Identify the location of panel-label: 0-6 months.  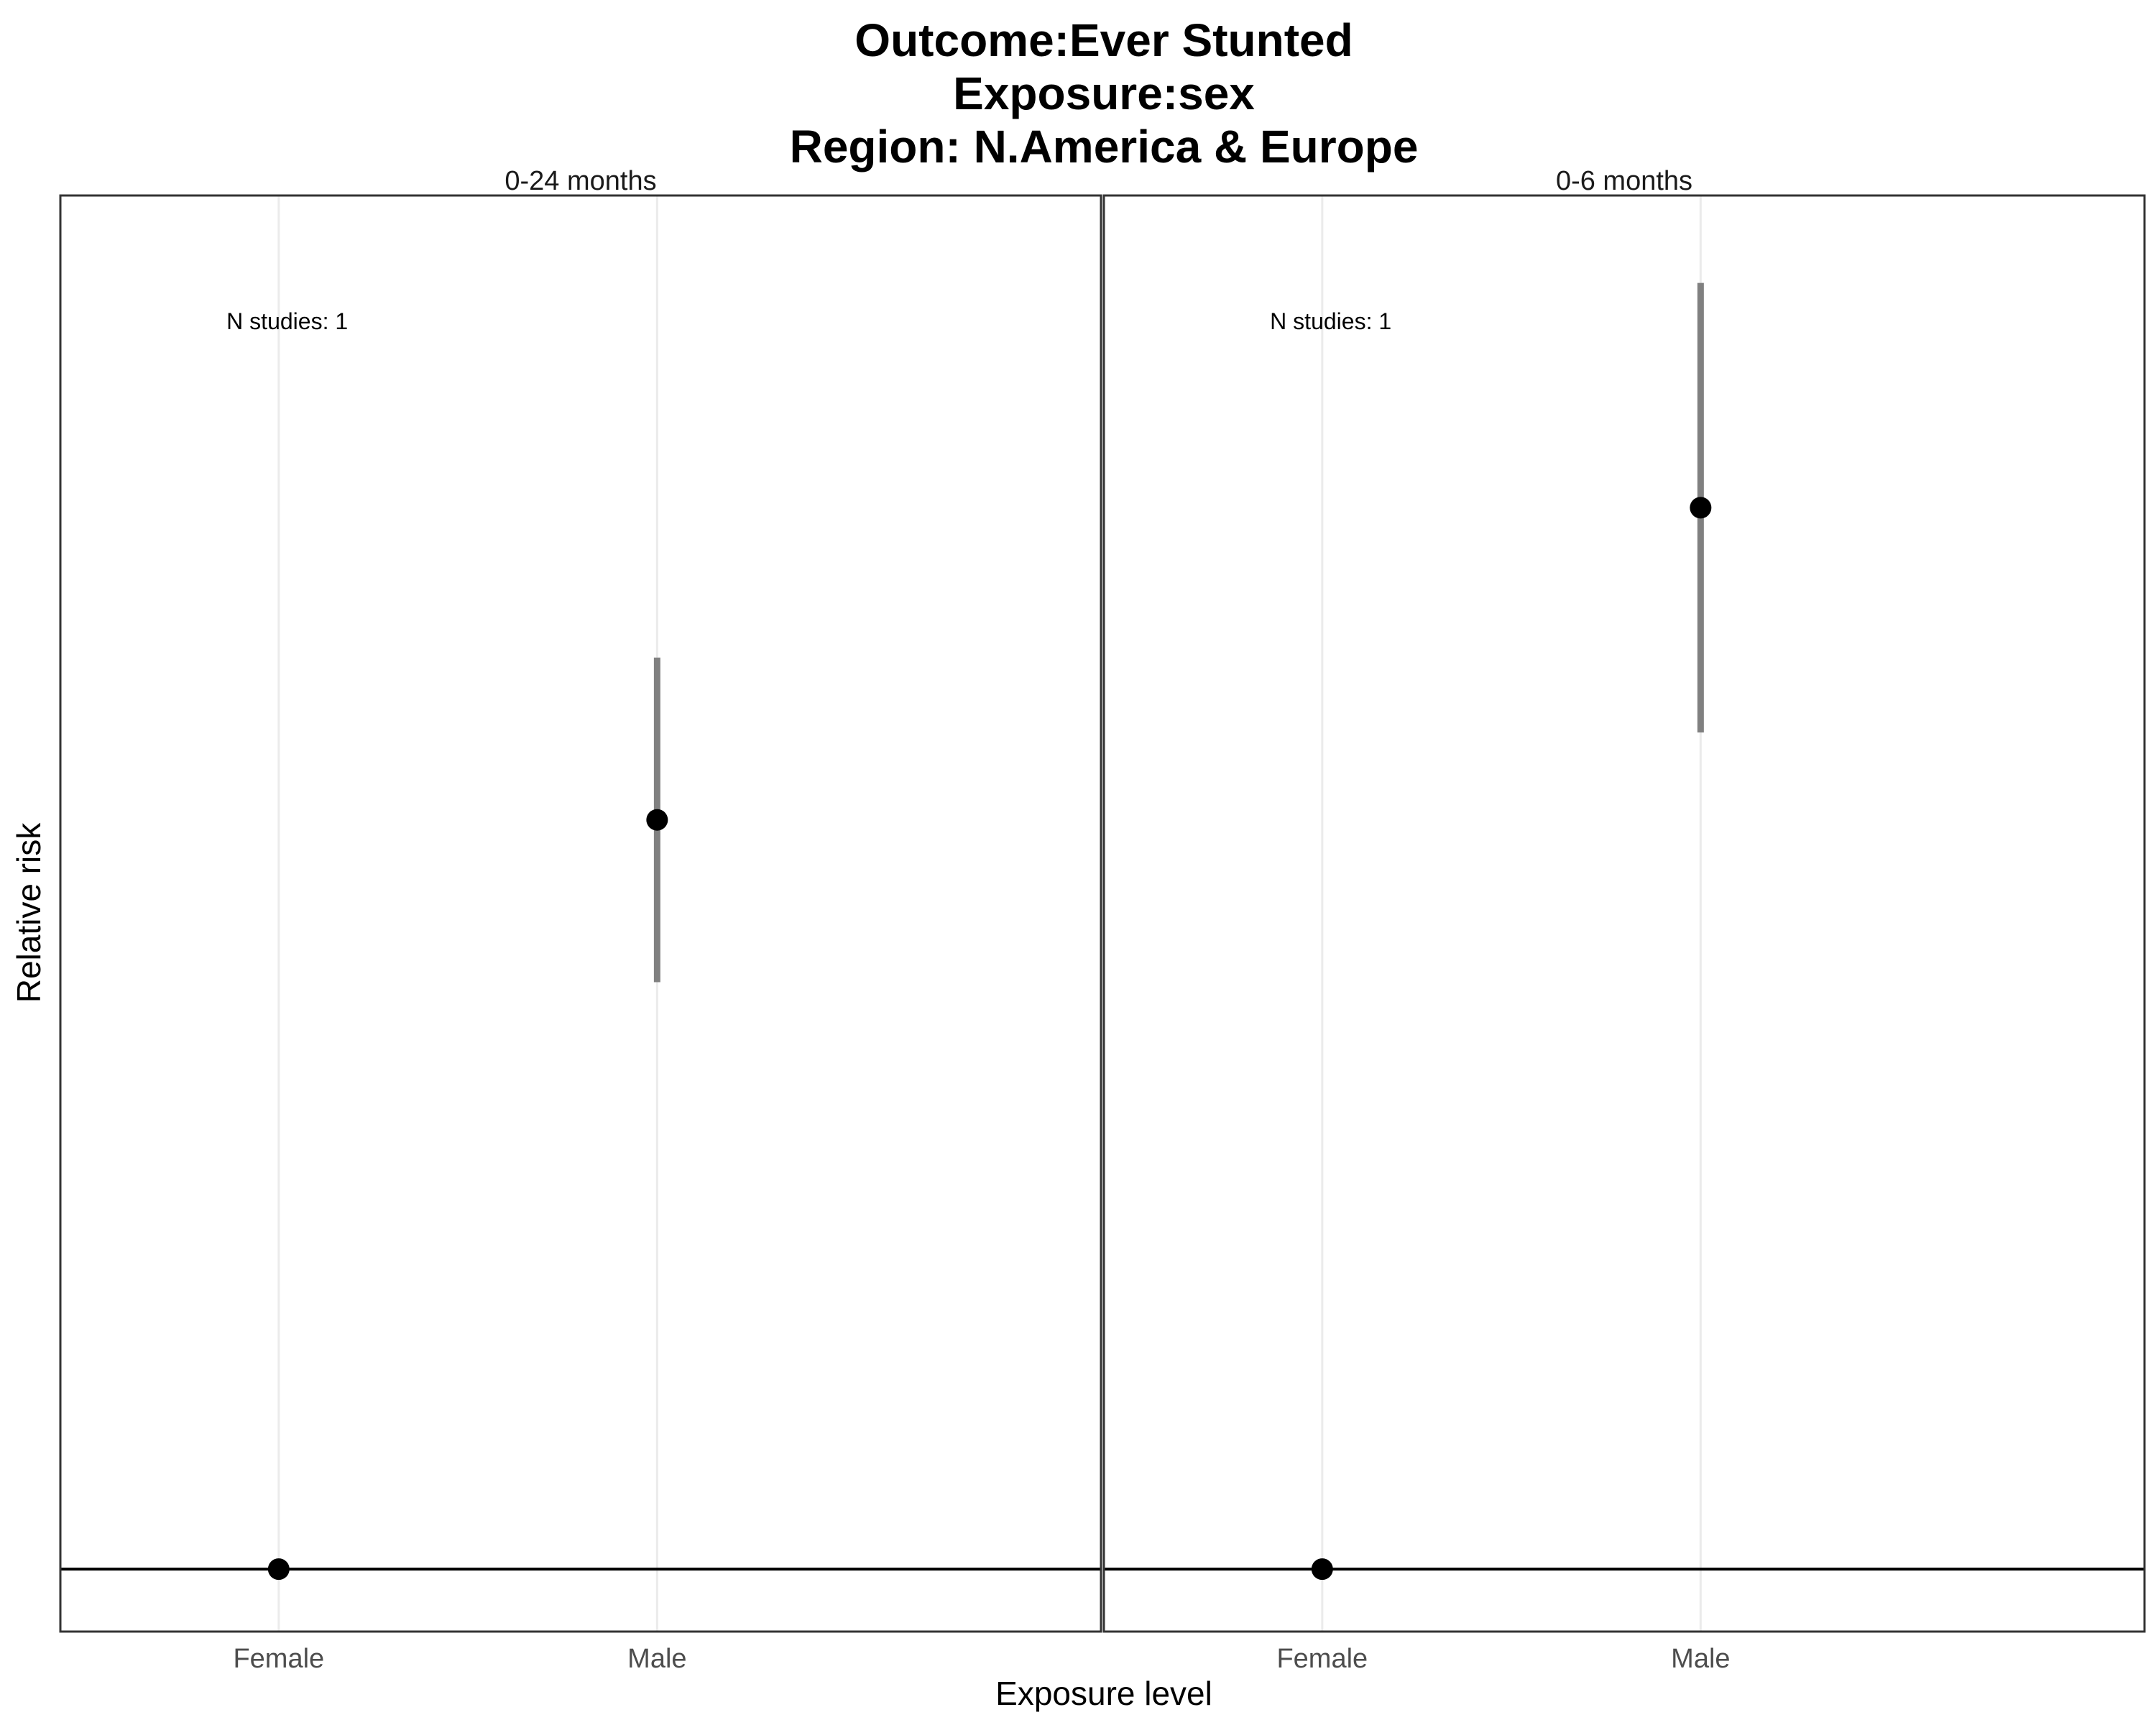
(1624, 181).